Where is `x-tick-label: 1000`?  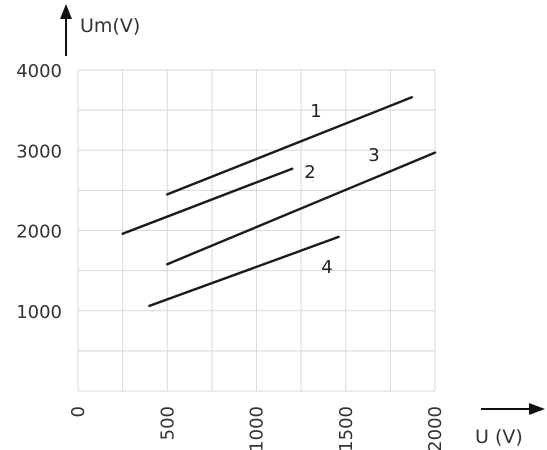
x-tick-label: 1000 is located at coordinates (257, 428).